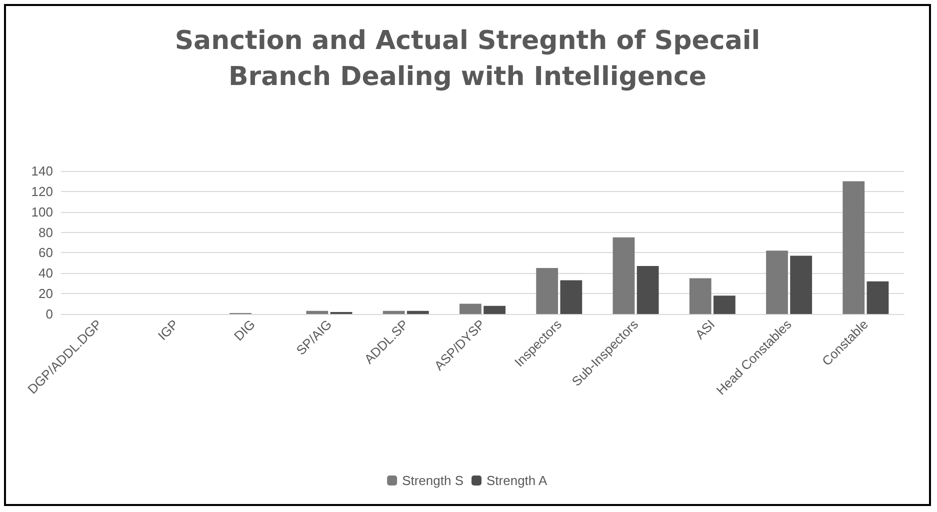 The height and width of the screenshot is (512, 937). I want to click on legend-label: Strength A, so click(517, 480).